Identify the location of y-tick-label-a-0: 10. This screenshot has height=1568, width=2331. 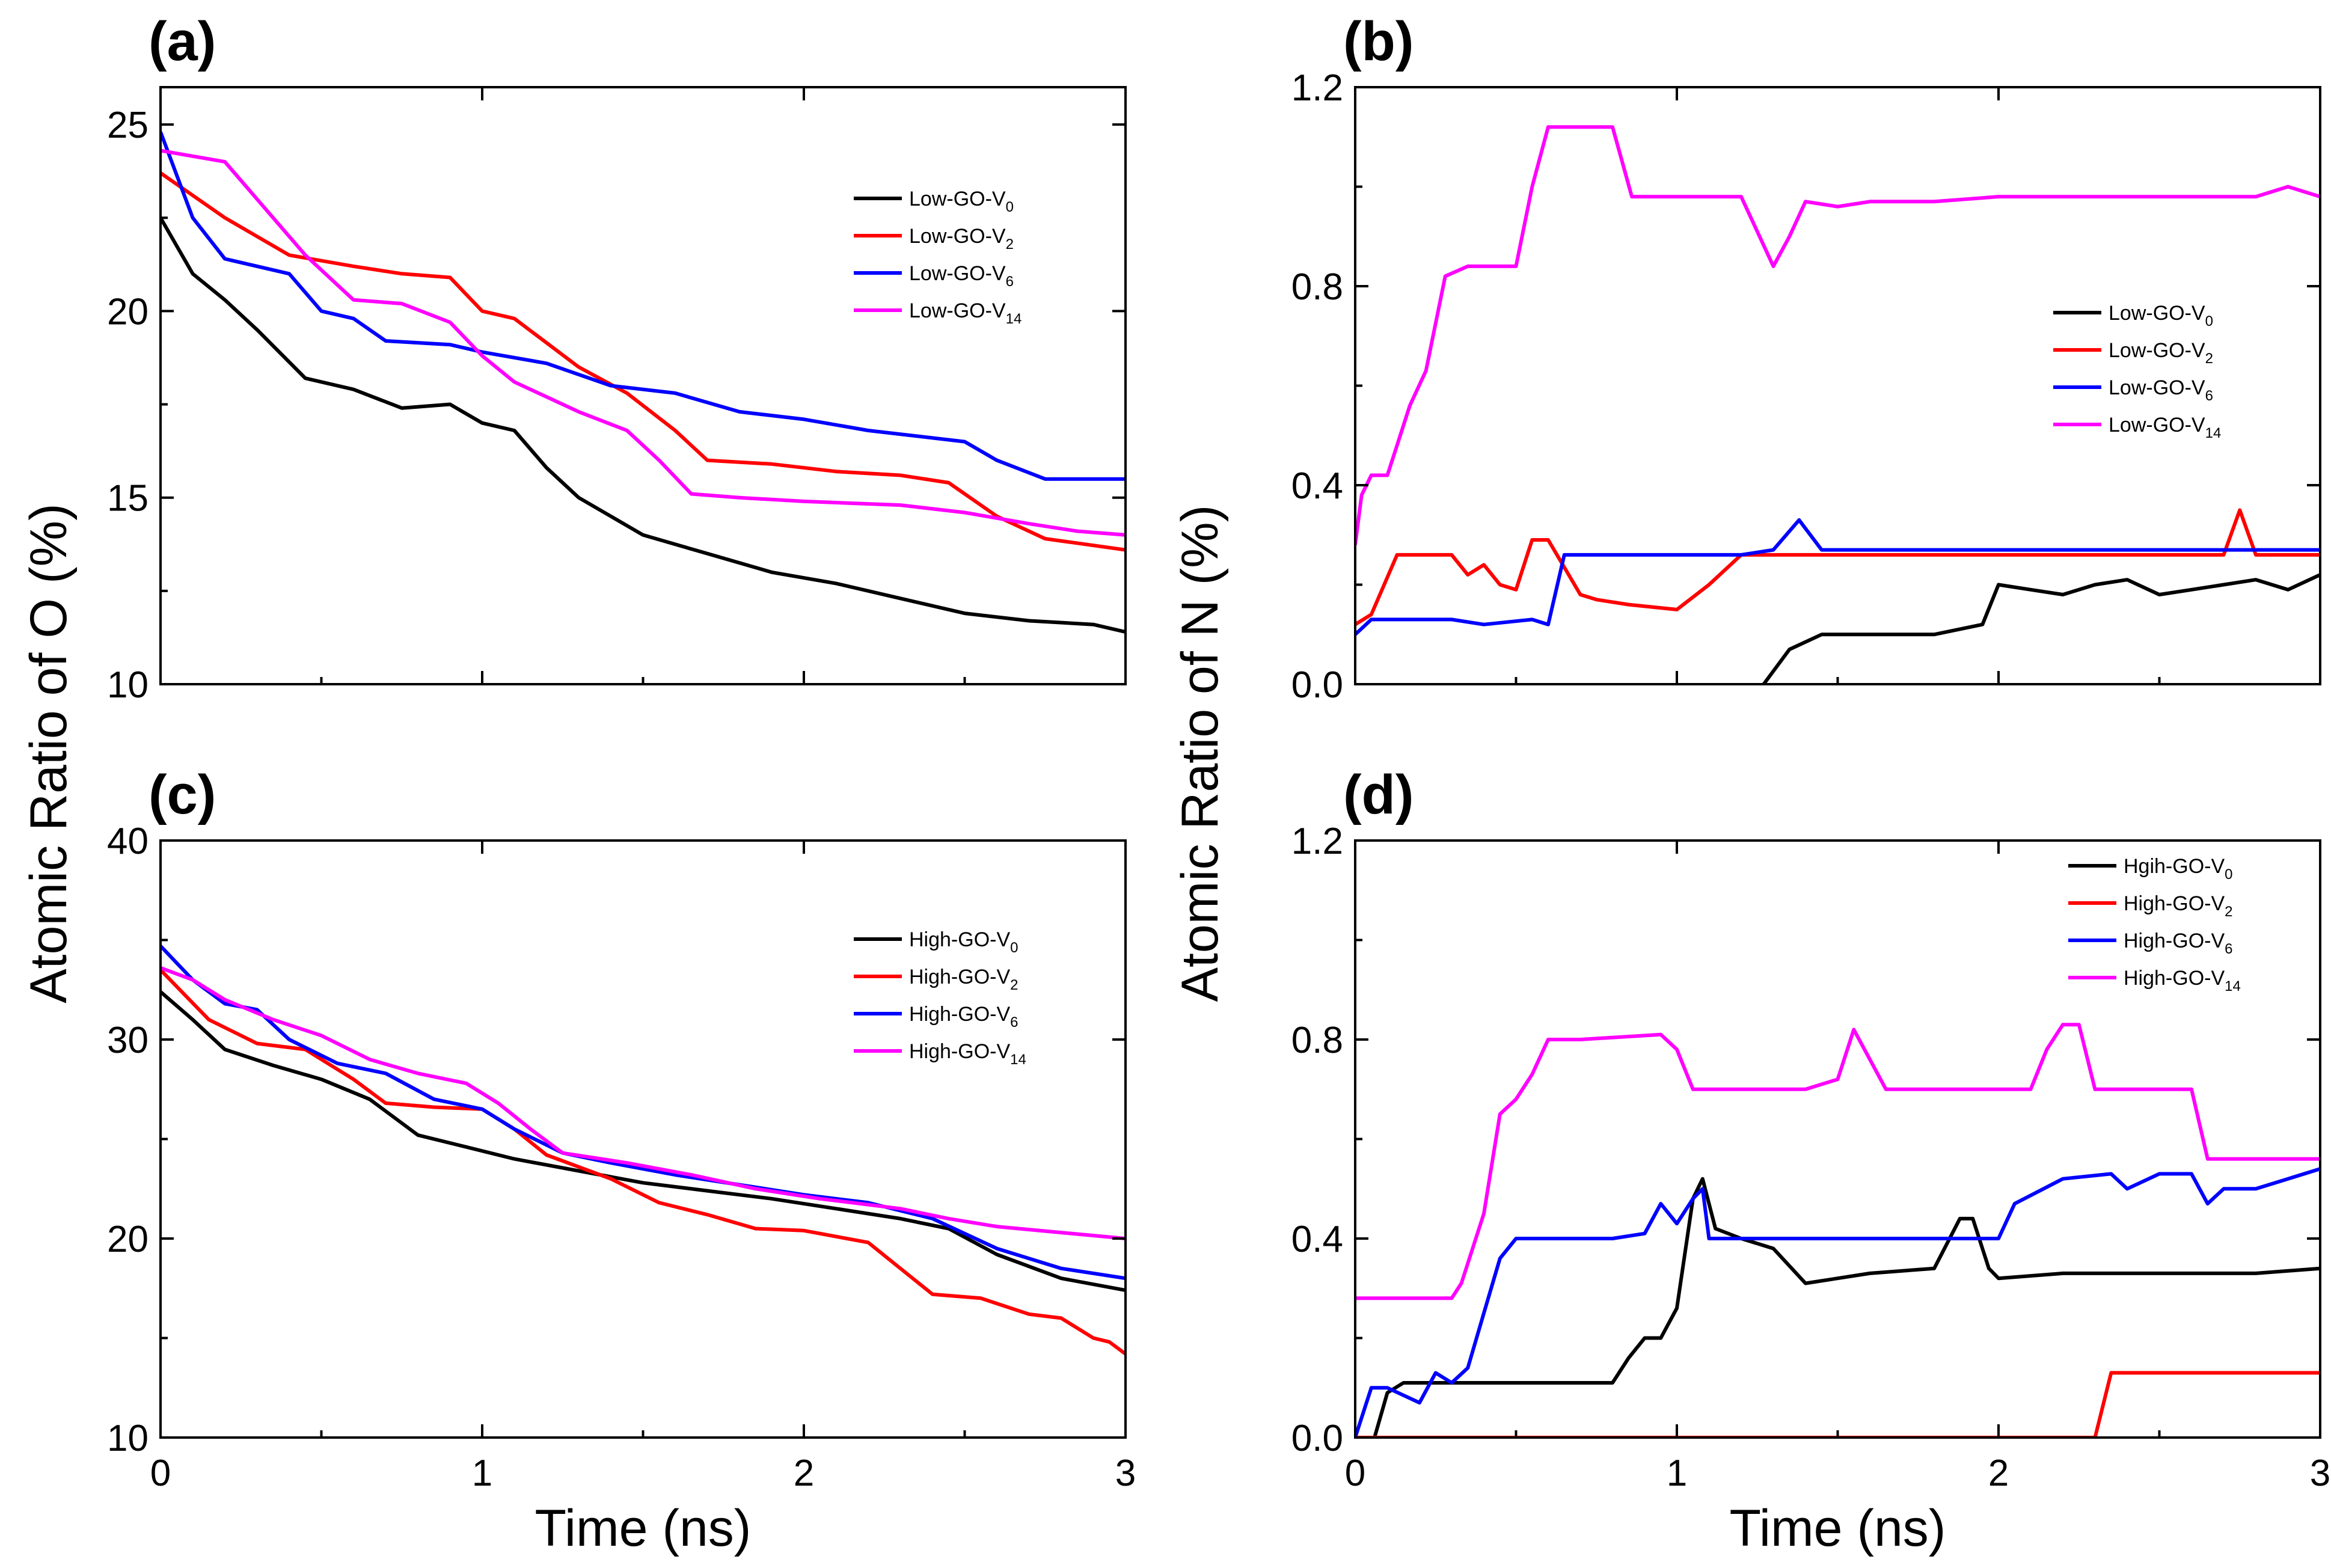
(128, 685).